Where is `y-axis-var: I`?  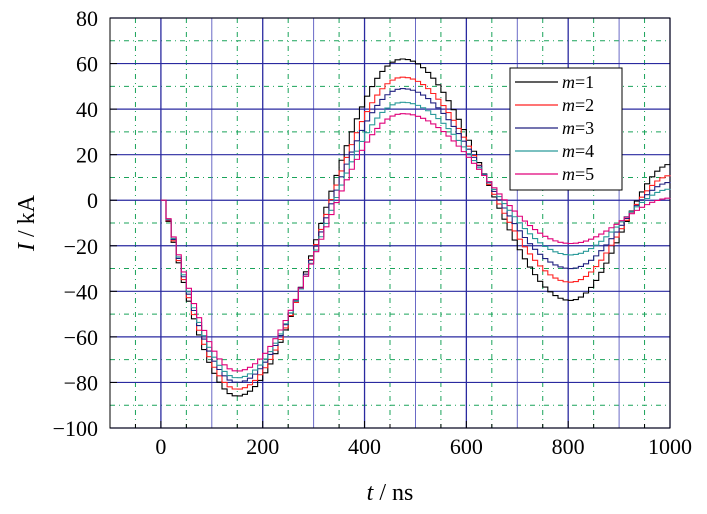
y-axis-var: I is located at coordinates (27, 247).